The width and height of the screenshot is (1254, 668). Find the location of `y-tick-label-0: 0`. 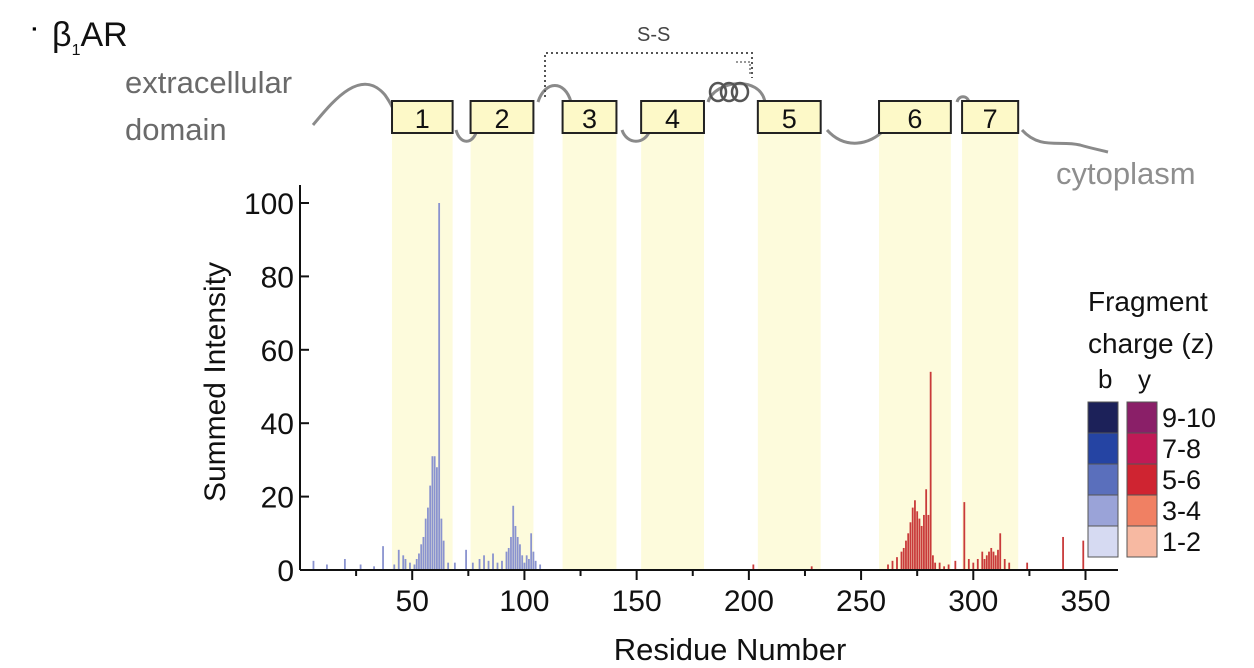

y-tick-label-0: 0 is located at coordinates (285, 571).